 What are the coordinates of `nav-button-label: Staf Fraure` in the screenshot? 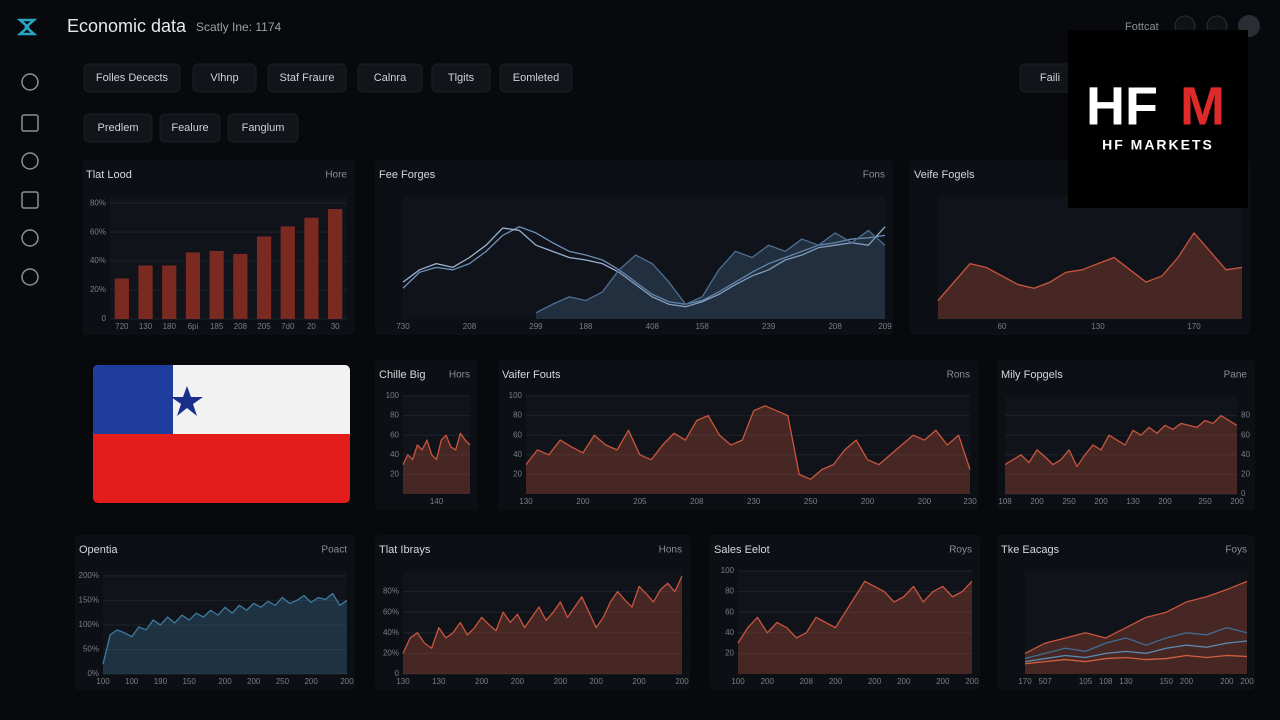 It's located at (306, 78).